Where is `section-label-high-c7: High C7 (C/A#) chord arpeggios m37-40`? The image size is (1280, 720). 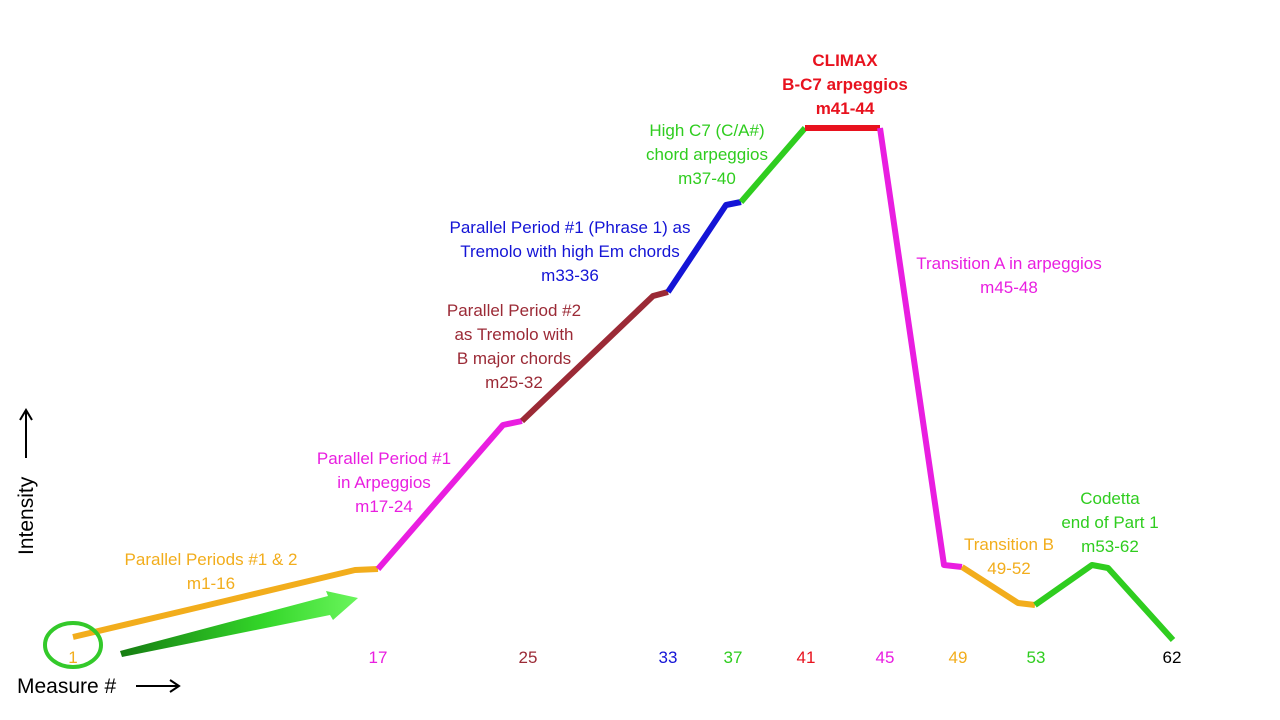
section-label-high-c7: High C7 (C/A#) chord arpeggios m37-40 is located at coordinates (707, 154).